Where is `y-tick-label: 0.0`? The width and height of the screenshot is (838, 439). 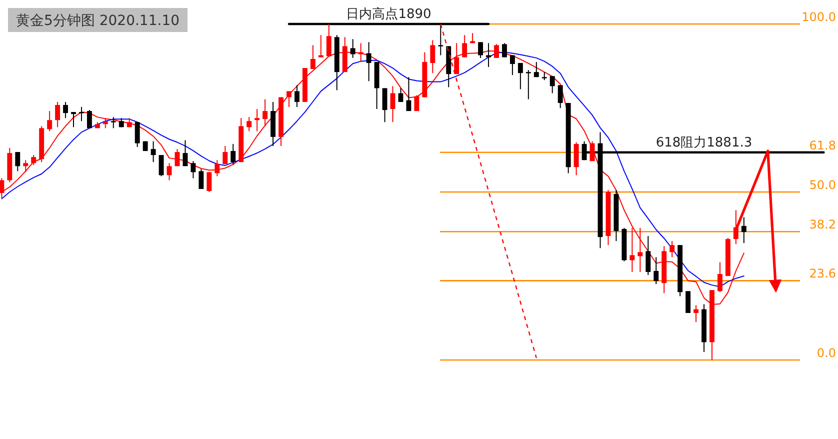 y-tick-label: 0.0 is located at coordinates (826, 353).